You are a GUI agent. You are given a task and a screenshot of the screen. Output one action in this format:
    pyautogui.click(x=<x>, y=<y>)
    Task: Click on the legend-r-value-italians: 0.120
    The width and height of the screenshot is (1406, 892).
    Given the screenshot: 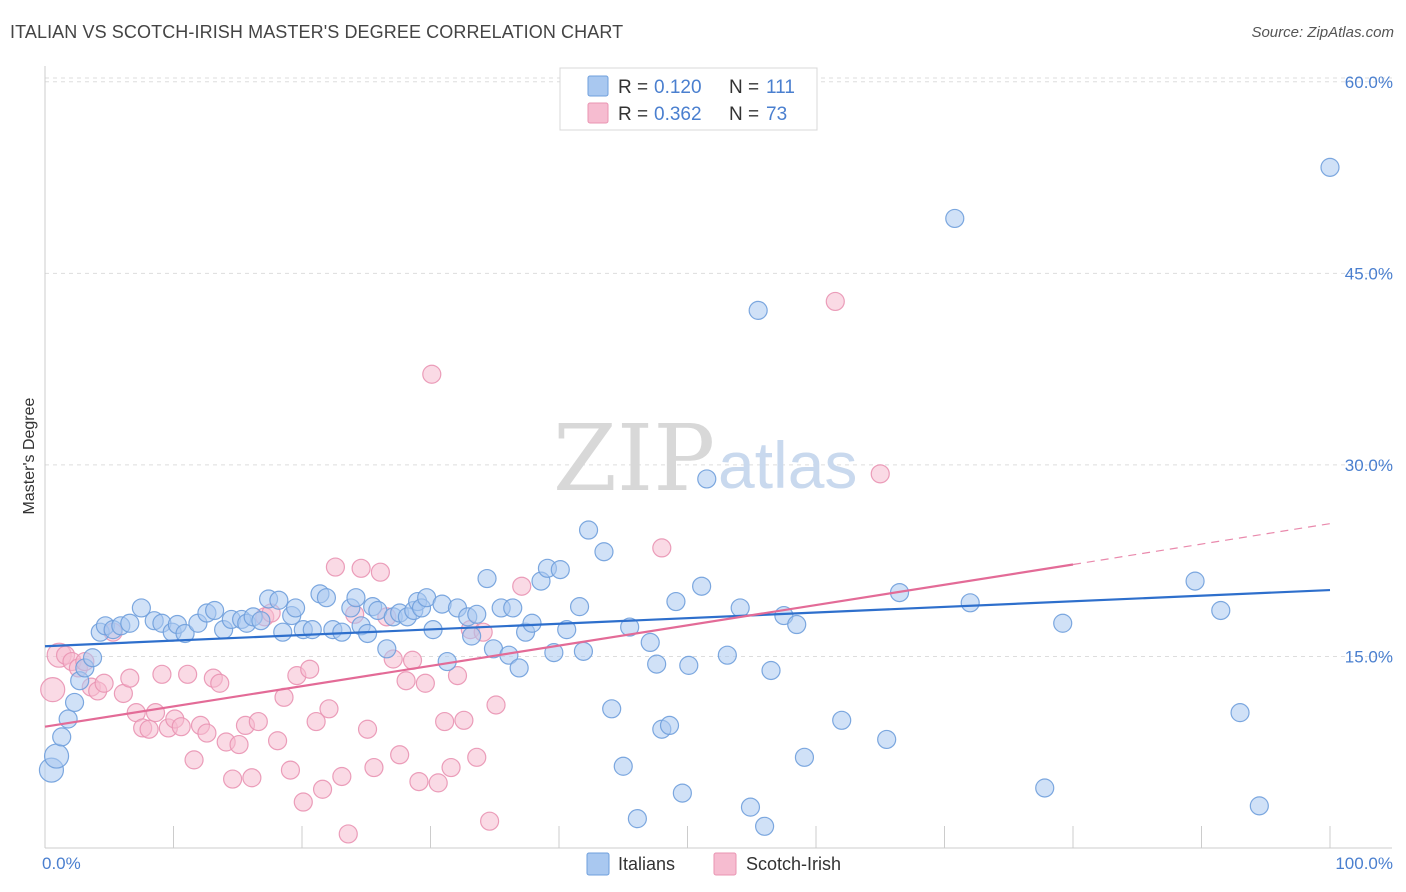 What is the action you would take?
    pyautogui.click(x=678, y=87)
    